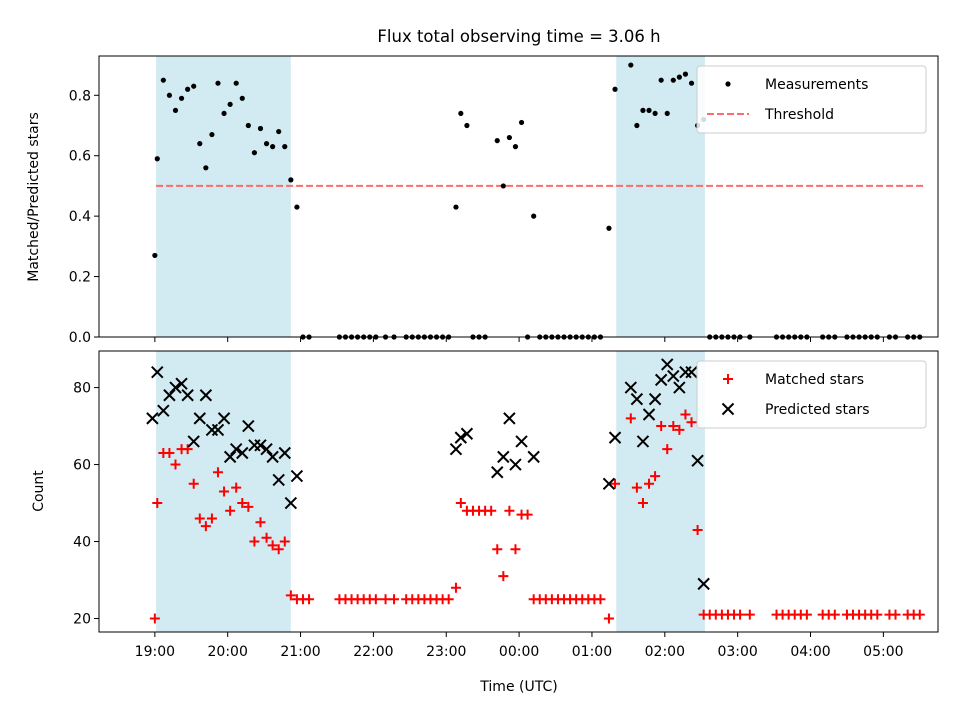  What do you see at coordinates (82, 543) in the screenshot?
I see `y-tick-label: 40` at bounding box center [82, 543].